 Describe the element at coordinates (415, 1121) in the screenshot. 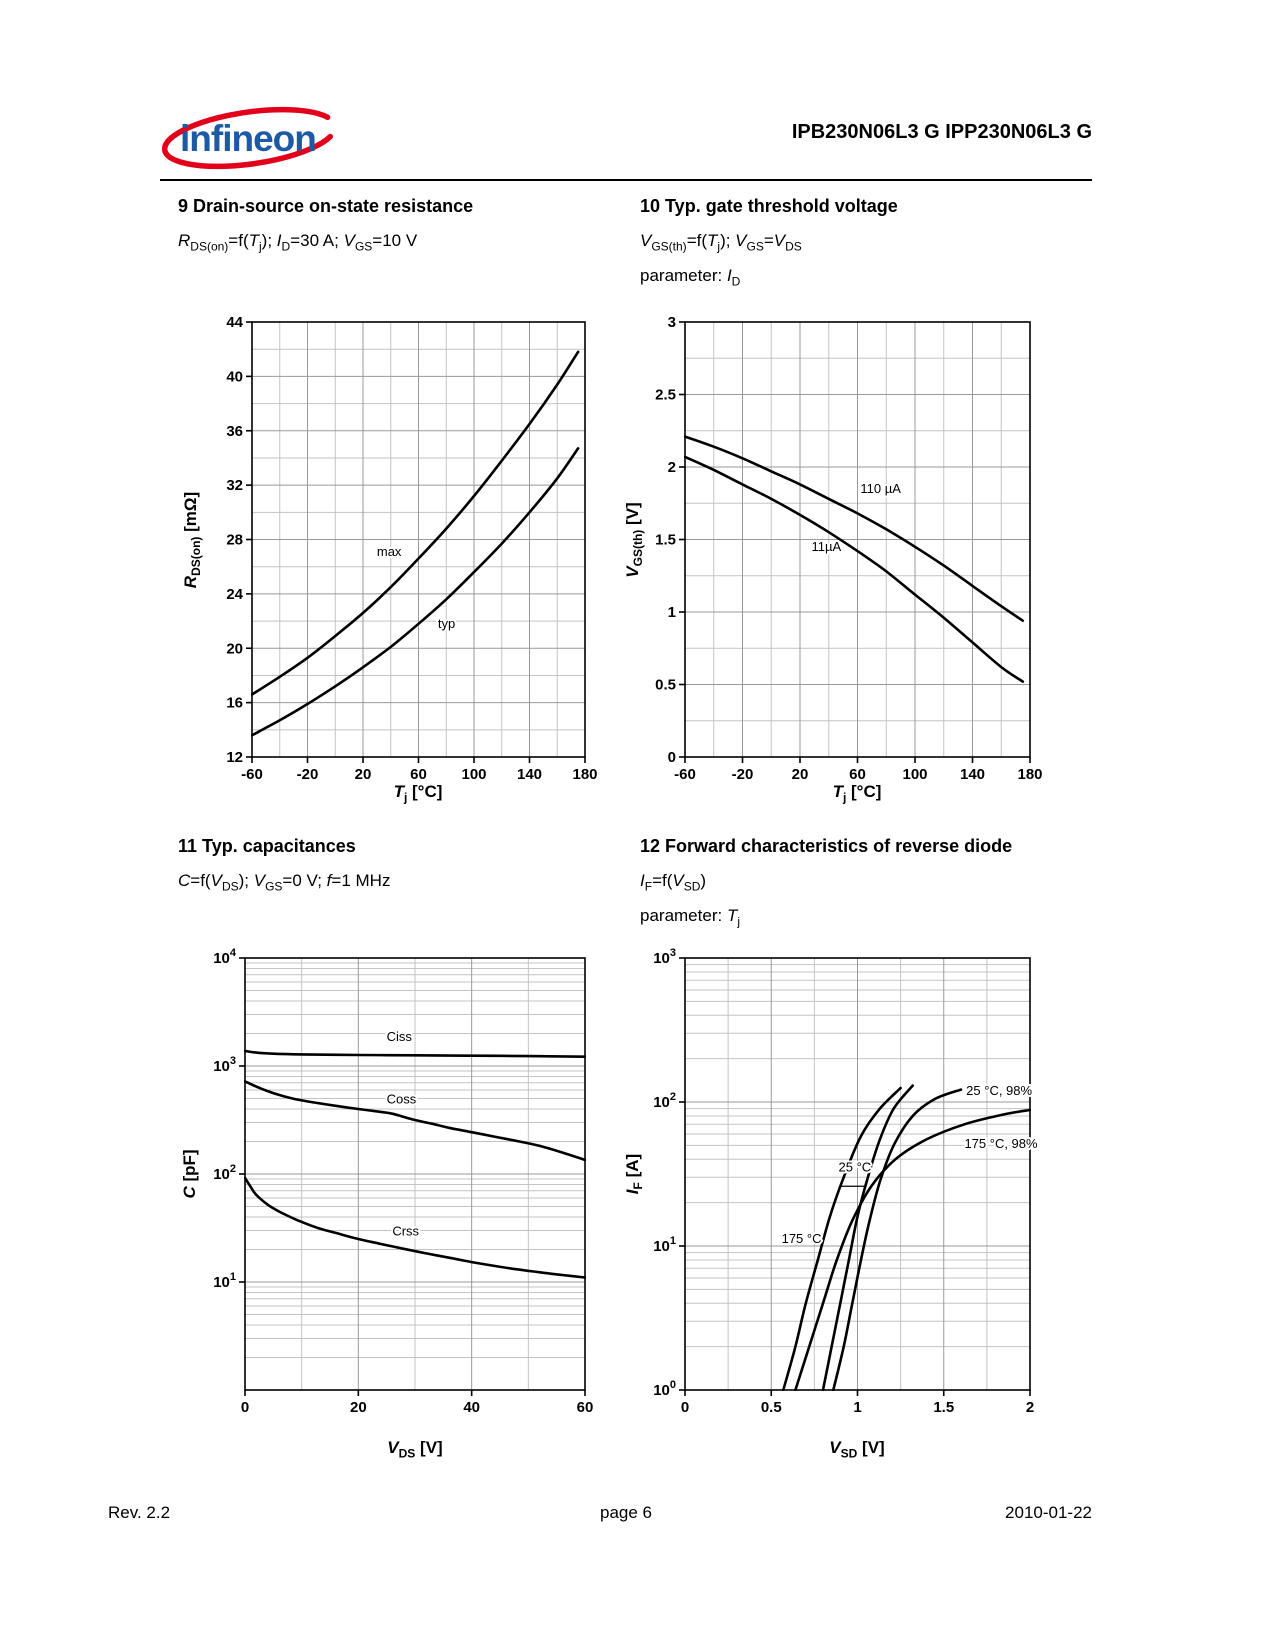

I see `series-coss` at that location.